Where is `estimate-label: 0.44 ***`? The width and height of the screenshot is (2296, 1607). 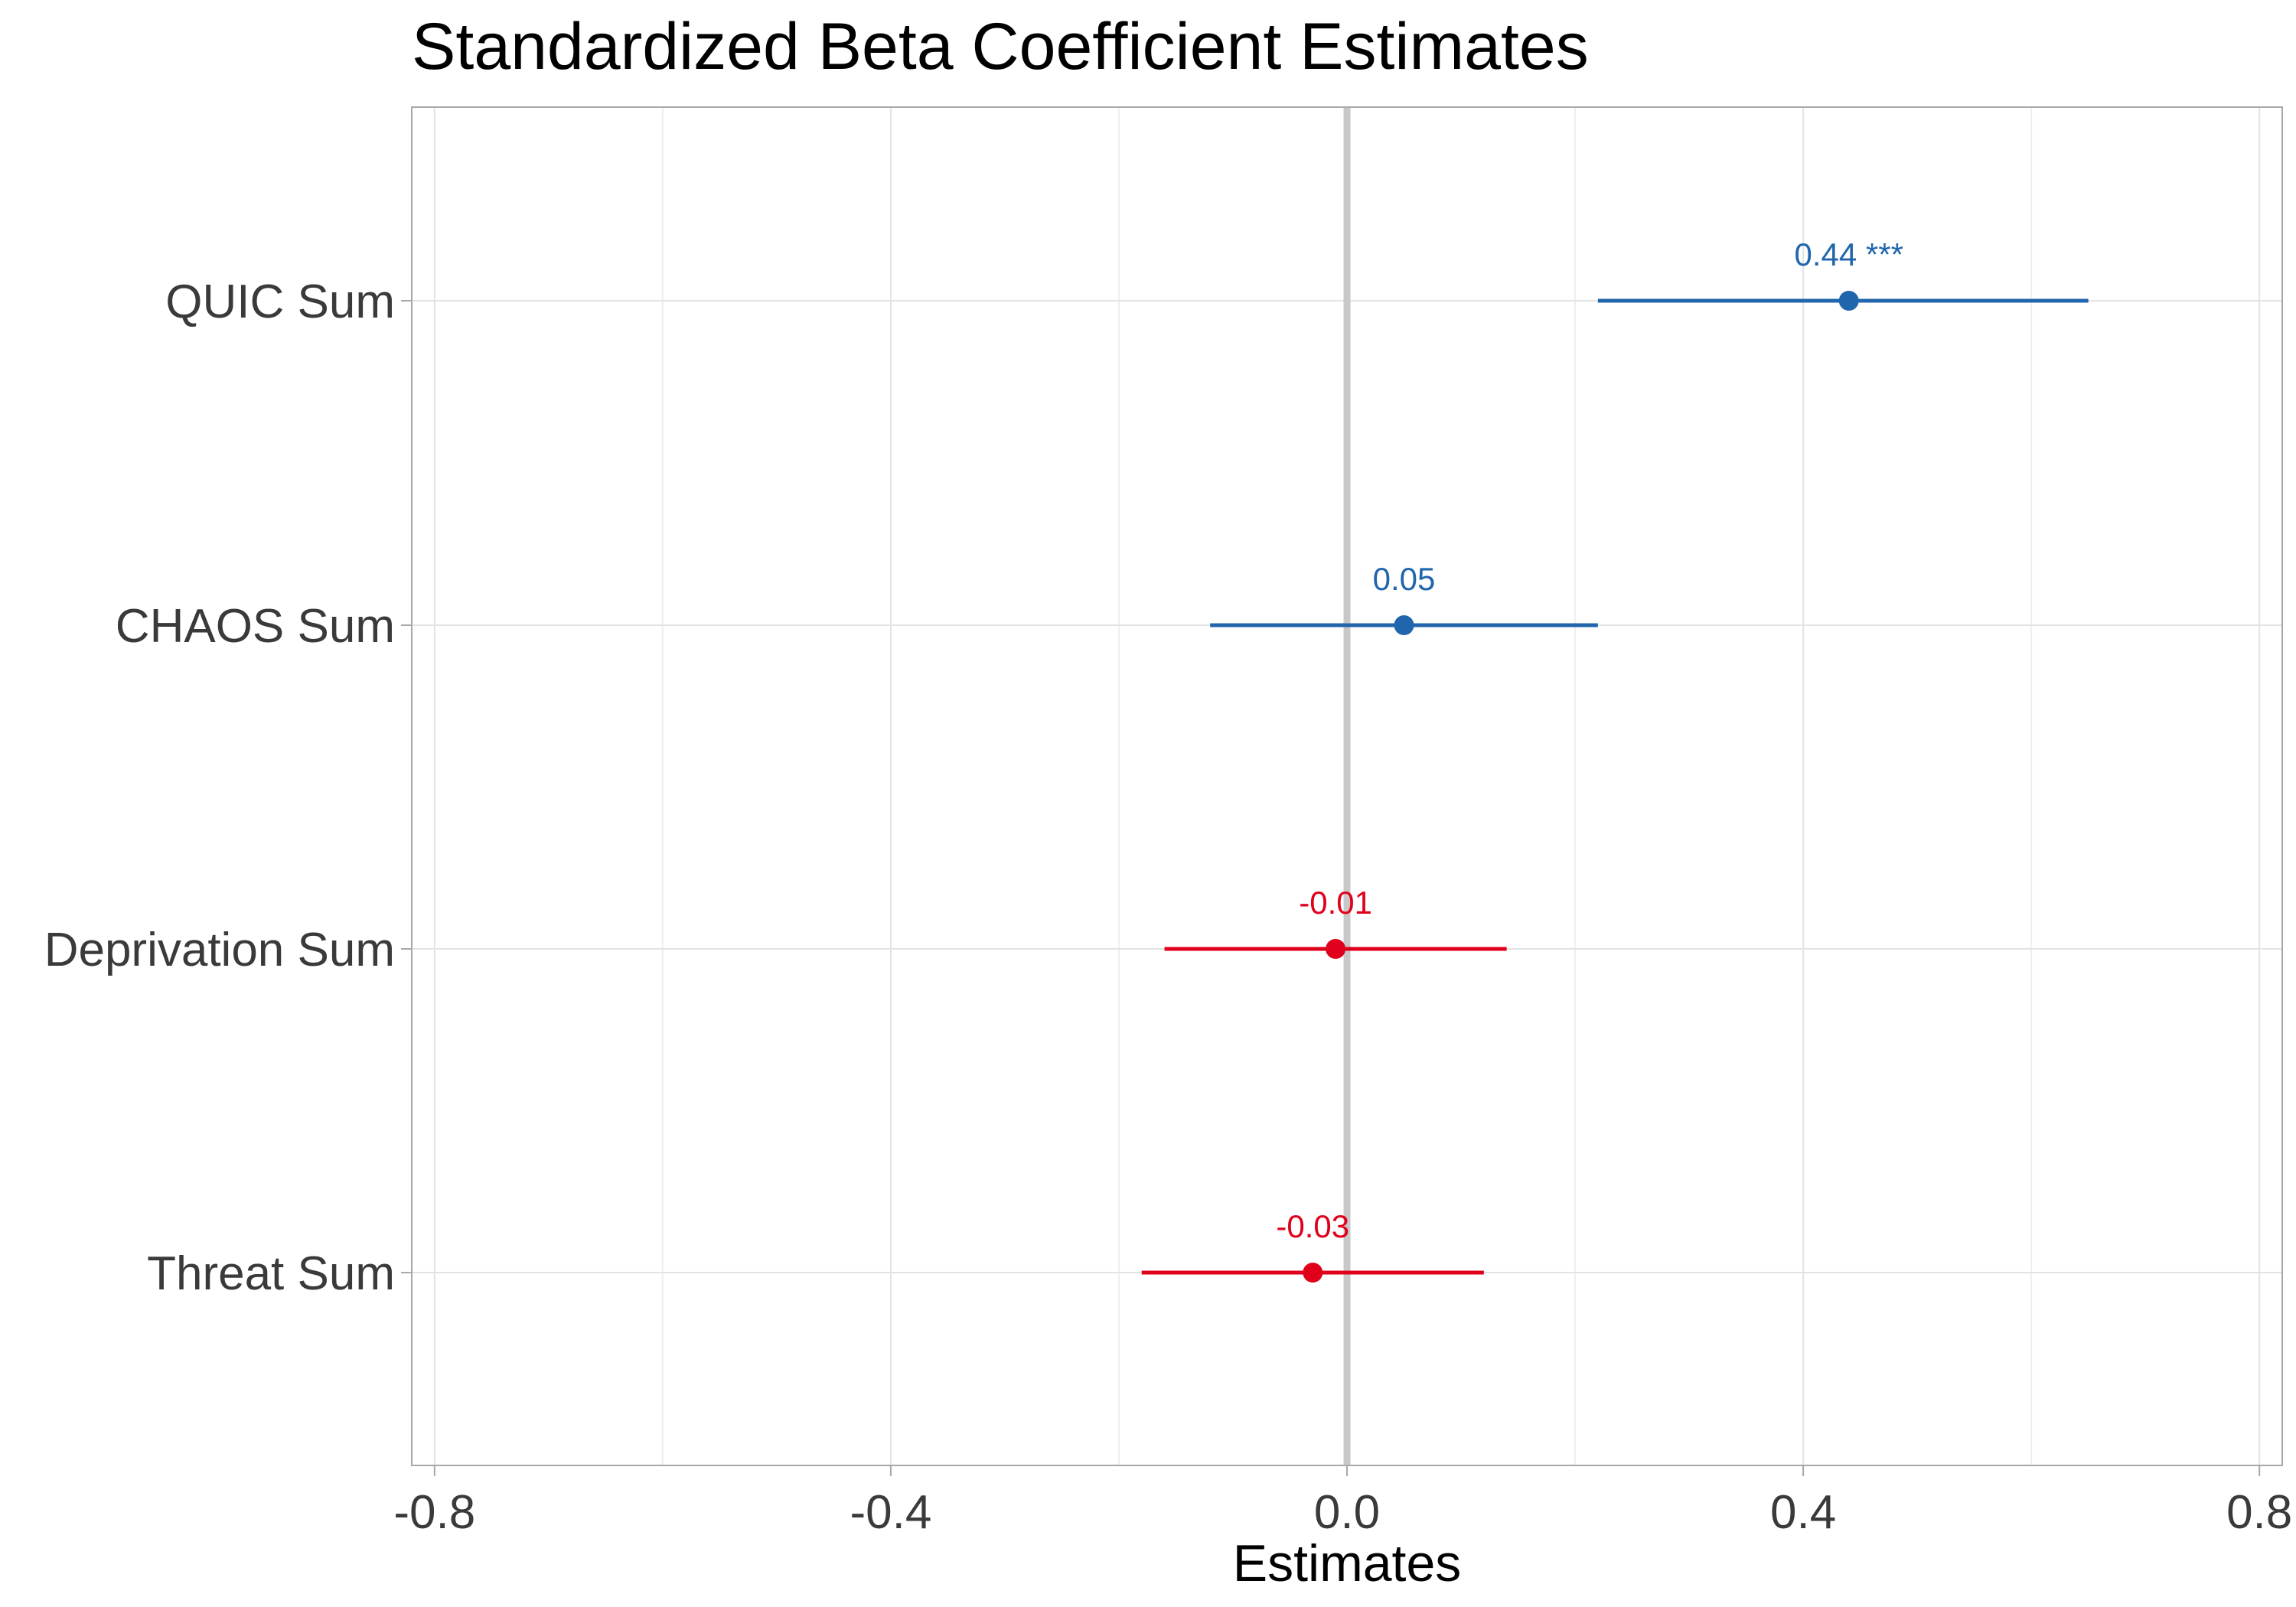 estimate-label: 0.44 *** is located at coordinates (1848, 254).